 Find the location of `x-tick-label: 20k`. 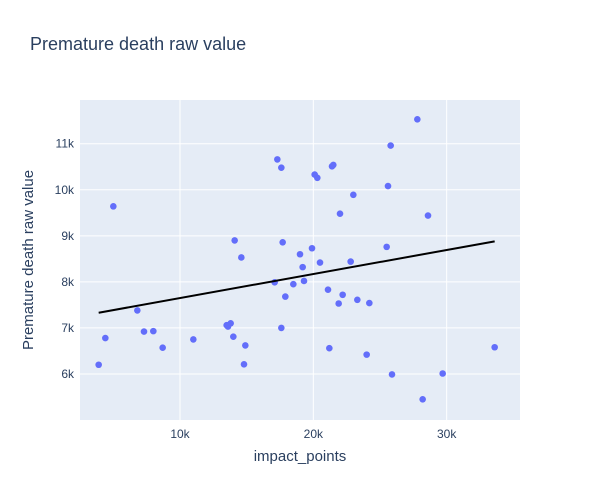

x-tick-label: 20k is located at coordinates (314, 434).